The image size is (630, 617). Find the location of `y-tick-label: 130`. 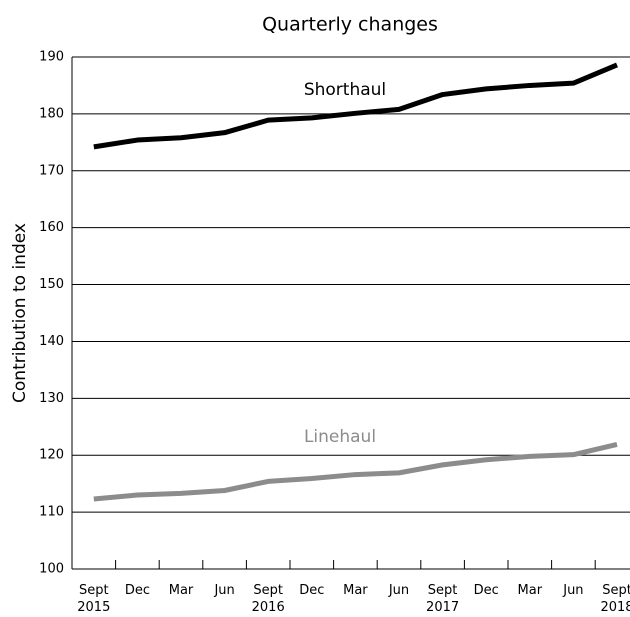

y-tick-label: 130 is located at coordinates (51, 398).